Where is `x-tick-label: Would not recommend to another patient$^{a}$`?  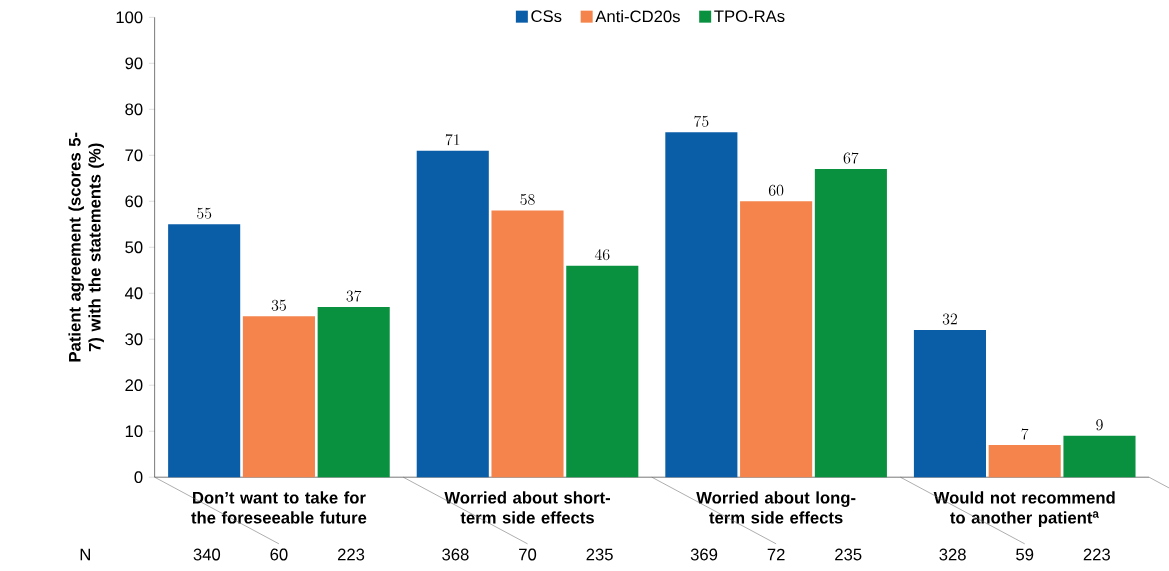
x-tick-label: Would not recommend to another patient$^{a}$ is located at coordinates (1024, 509).